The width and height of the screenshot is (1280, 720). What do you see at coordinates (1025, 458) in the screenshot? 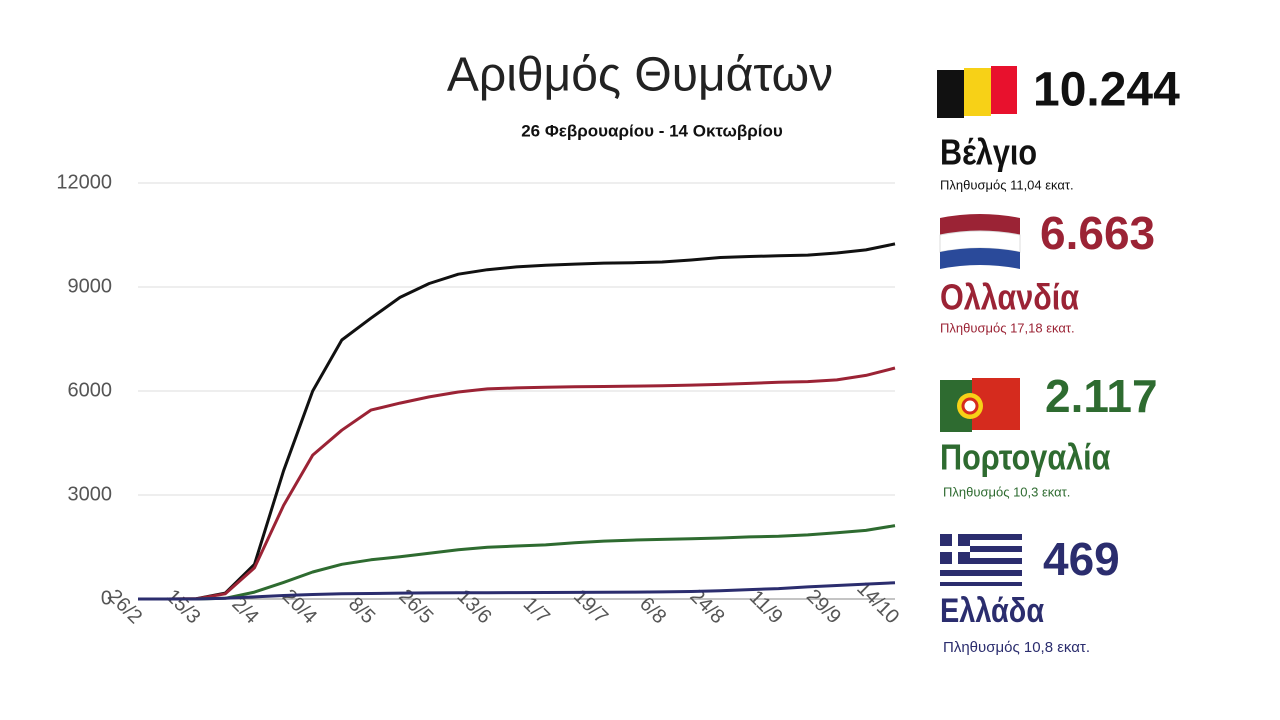
I see `panel-country: Πορτογαλία` at bounding box center [1025, 458].